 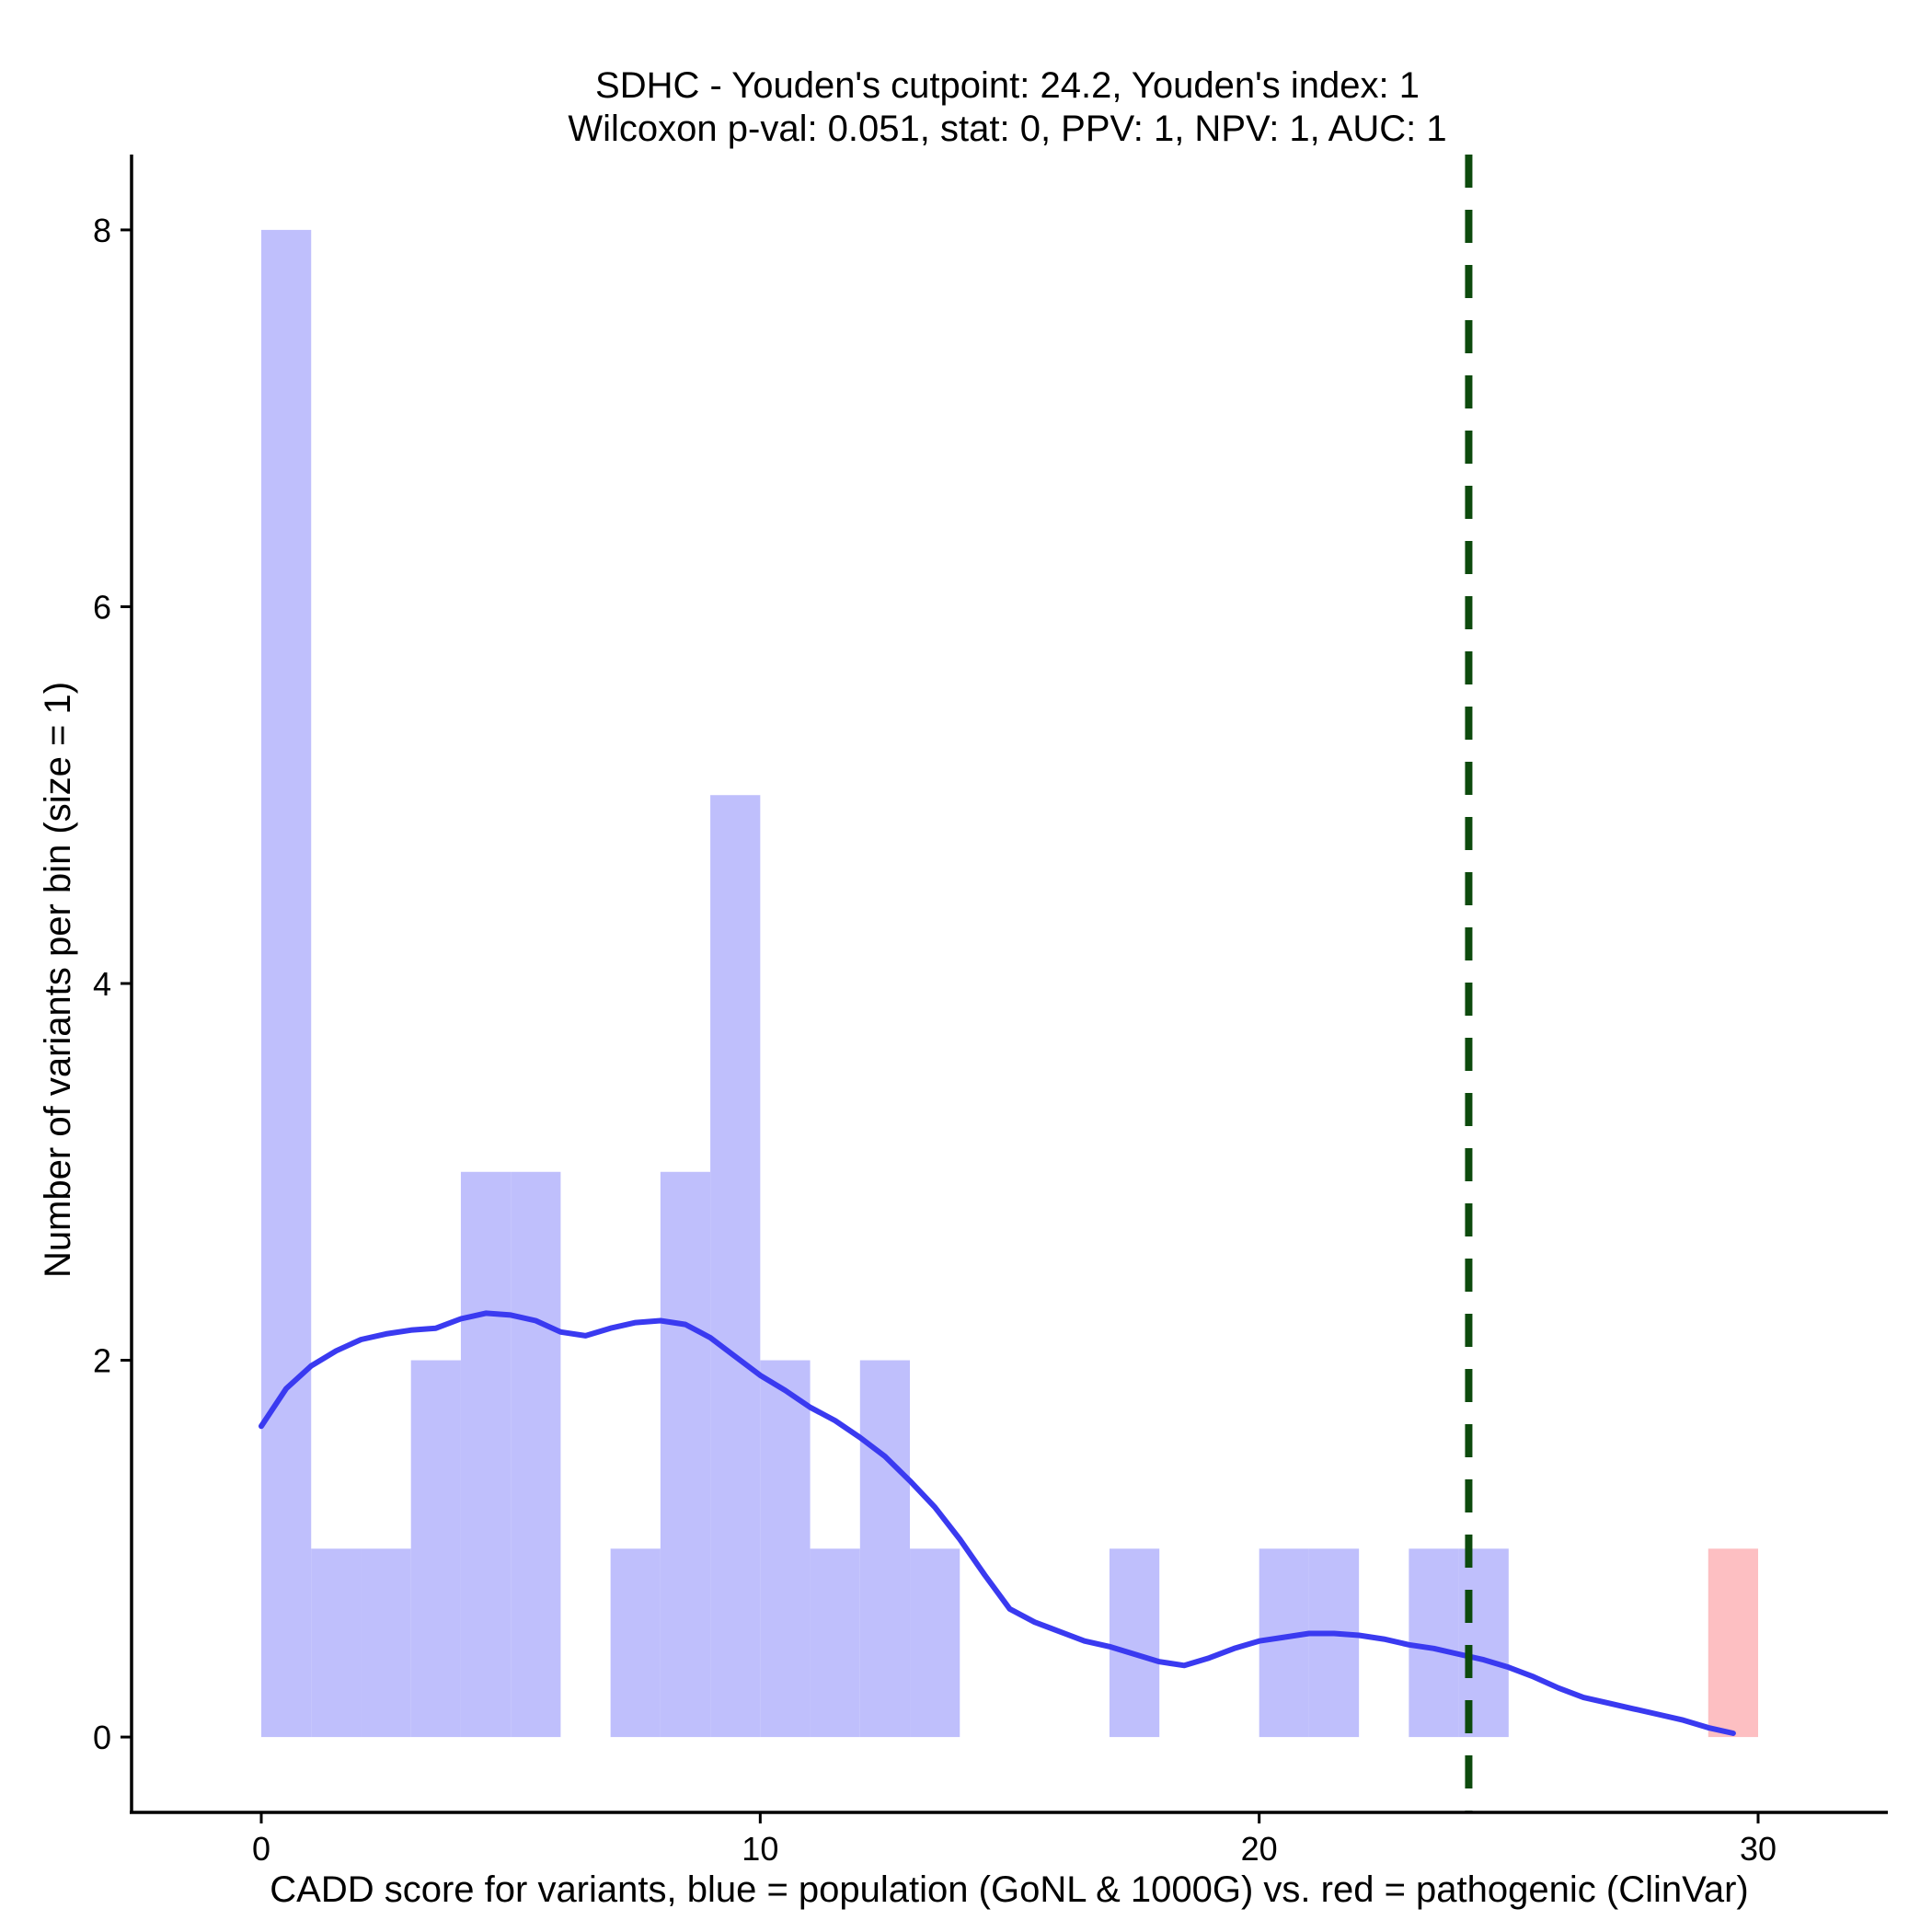 What do you see at coordinates (102, 607) in the screenshot?
I see `y-tick-label: 6` at bounding box center [102, 607].